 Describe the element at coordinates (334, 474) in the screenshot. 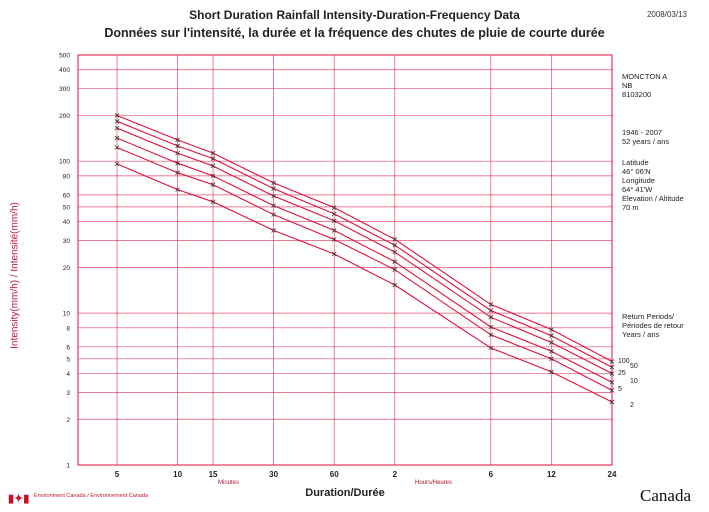

I see `x-tick-label: 60` at that location.